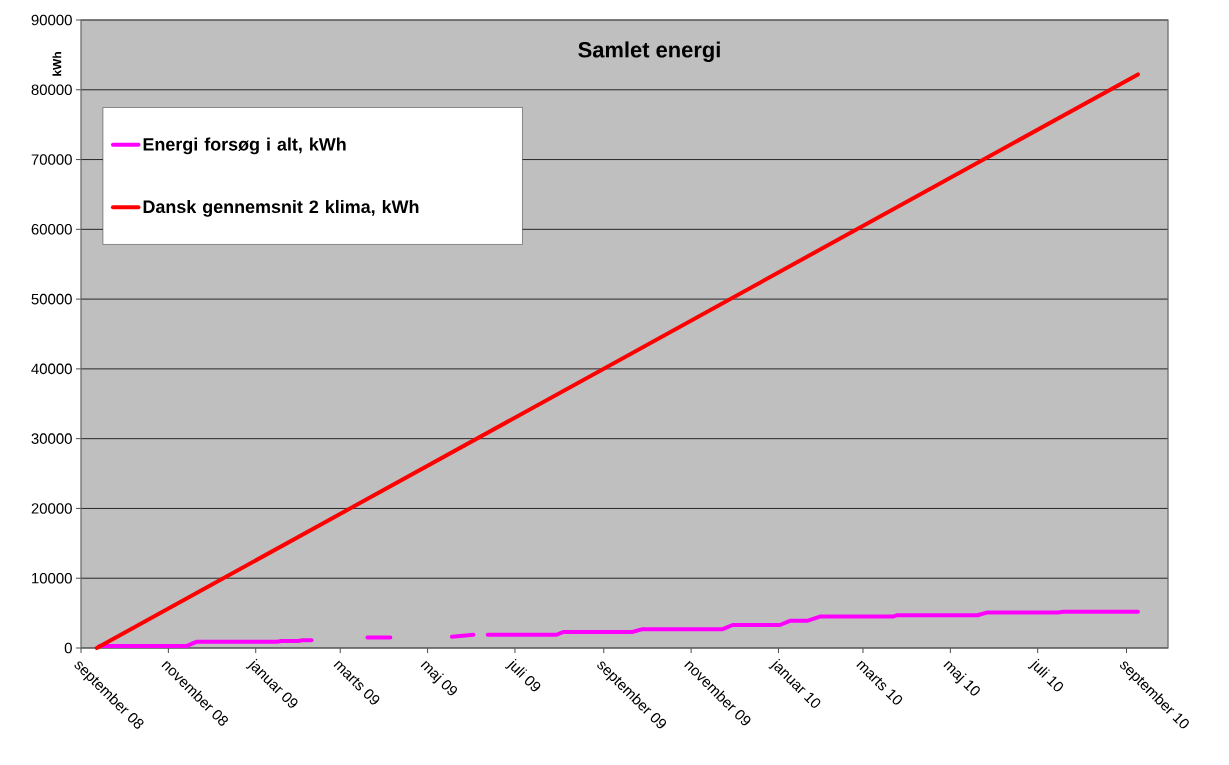 This screenshot has width=1229, height=765. What do you see at coordinates (51, 438) in the screenshot?
I see `y-tick-label: 30000` at bounding box center [51, 438].